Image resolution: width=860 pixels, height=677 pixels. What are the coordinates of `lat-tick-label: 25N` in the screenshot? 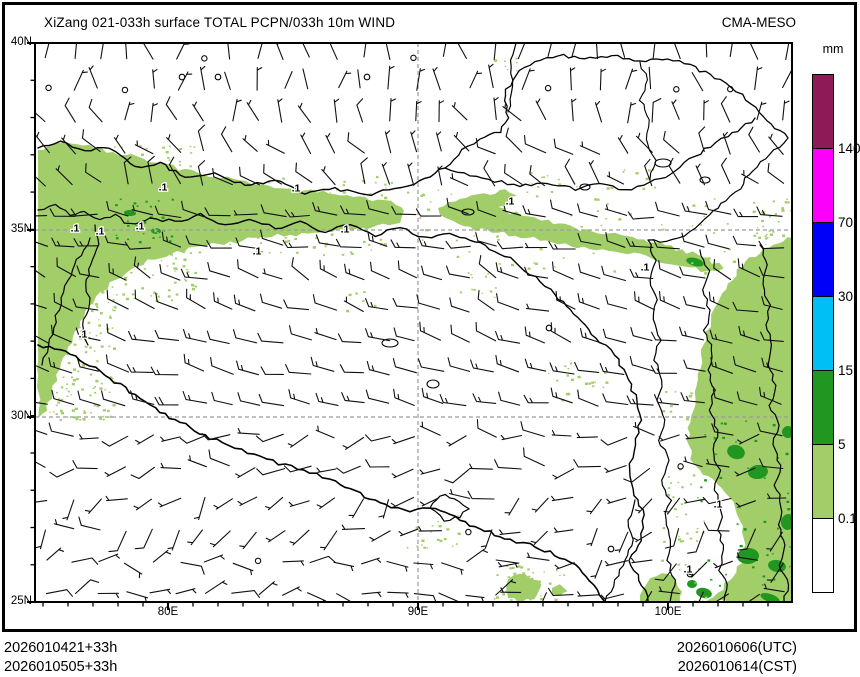 It's located at (21, 601).